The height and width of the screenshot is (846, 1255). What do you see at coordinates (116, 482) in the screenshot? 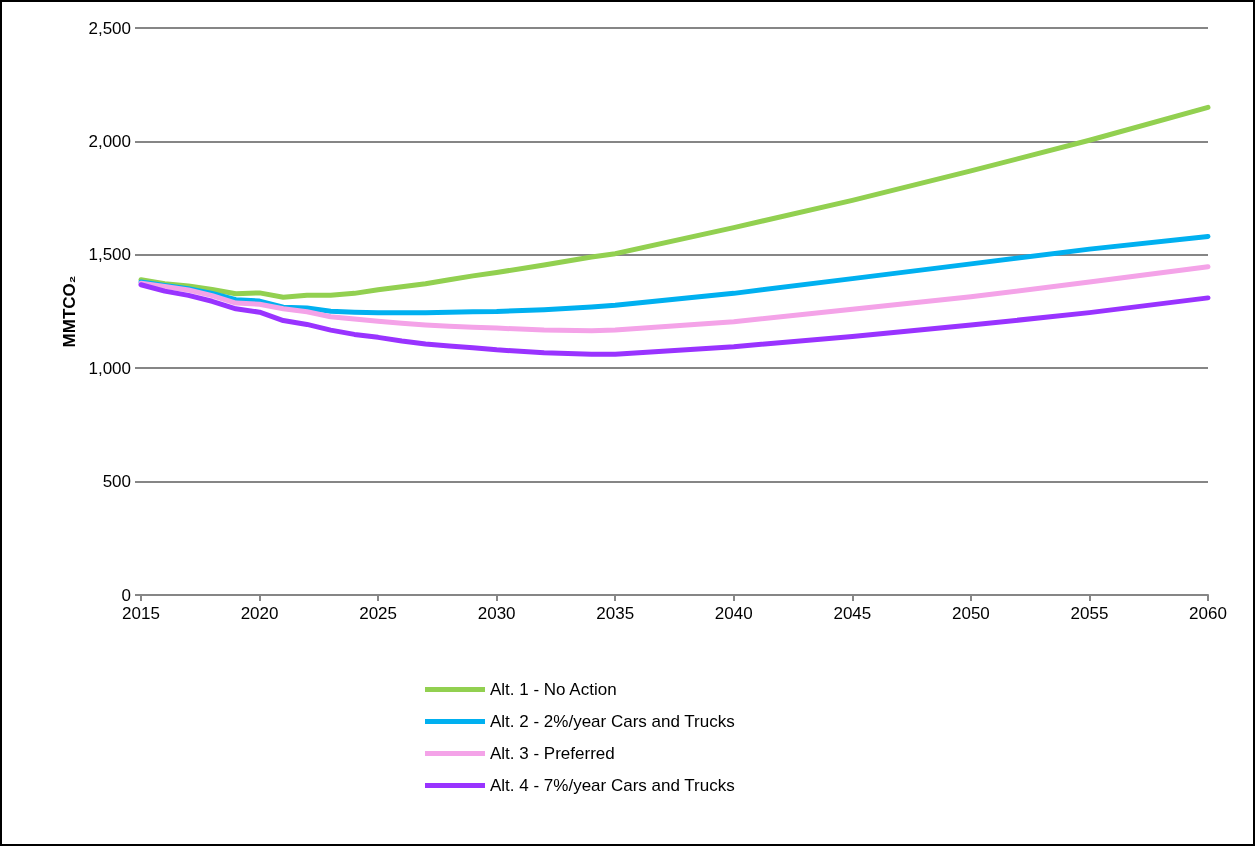
I see `y-tick-label: 500` at bounding box center [116, 482].